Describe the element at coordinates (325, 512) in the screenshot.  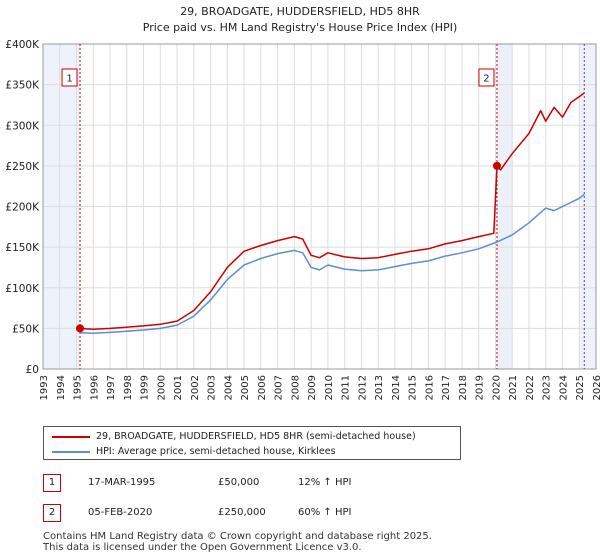
I see `transaction-hpi: 60% ↑ HPI` at that location.